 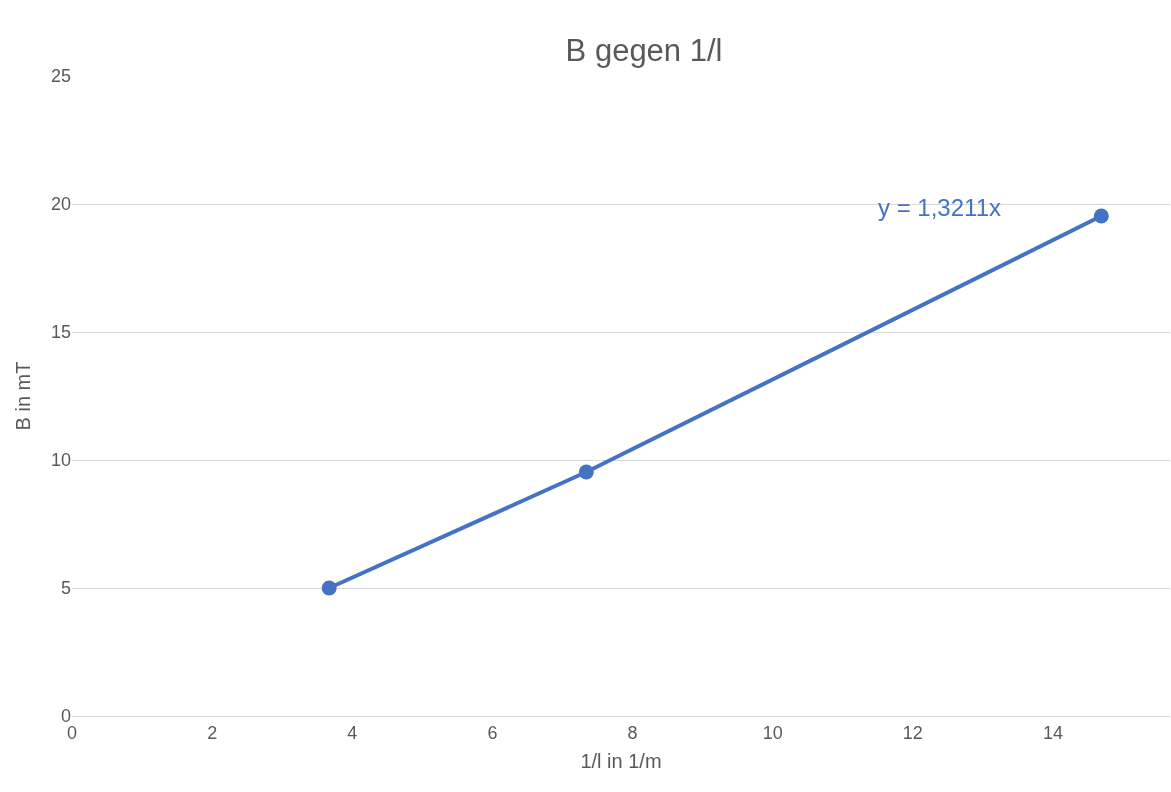 I want to click on x-tick-label: 2, so click(x=212, y=732).